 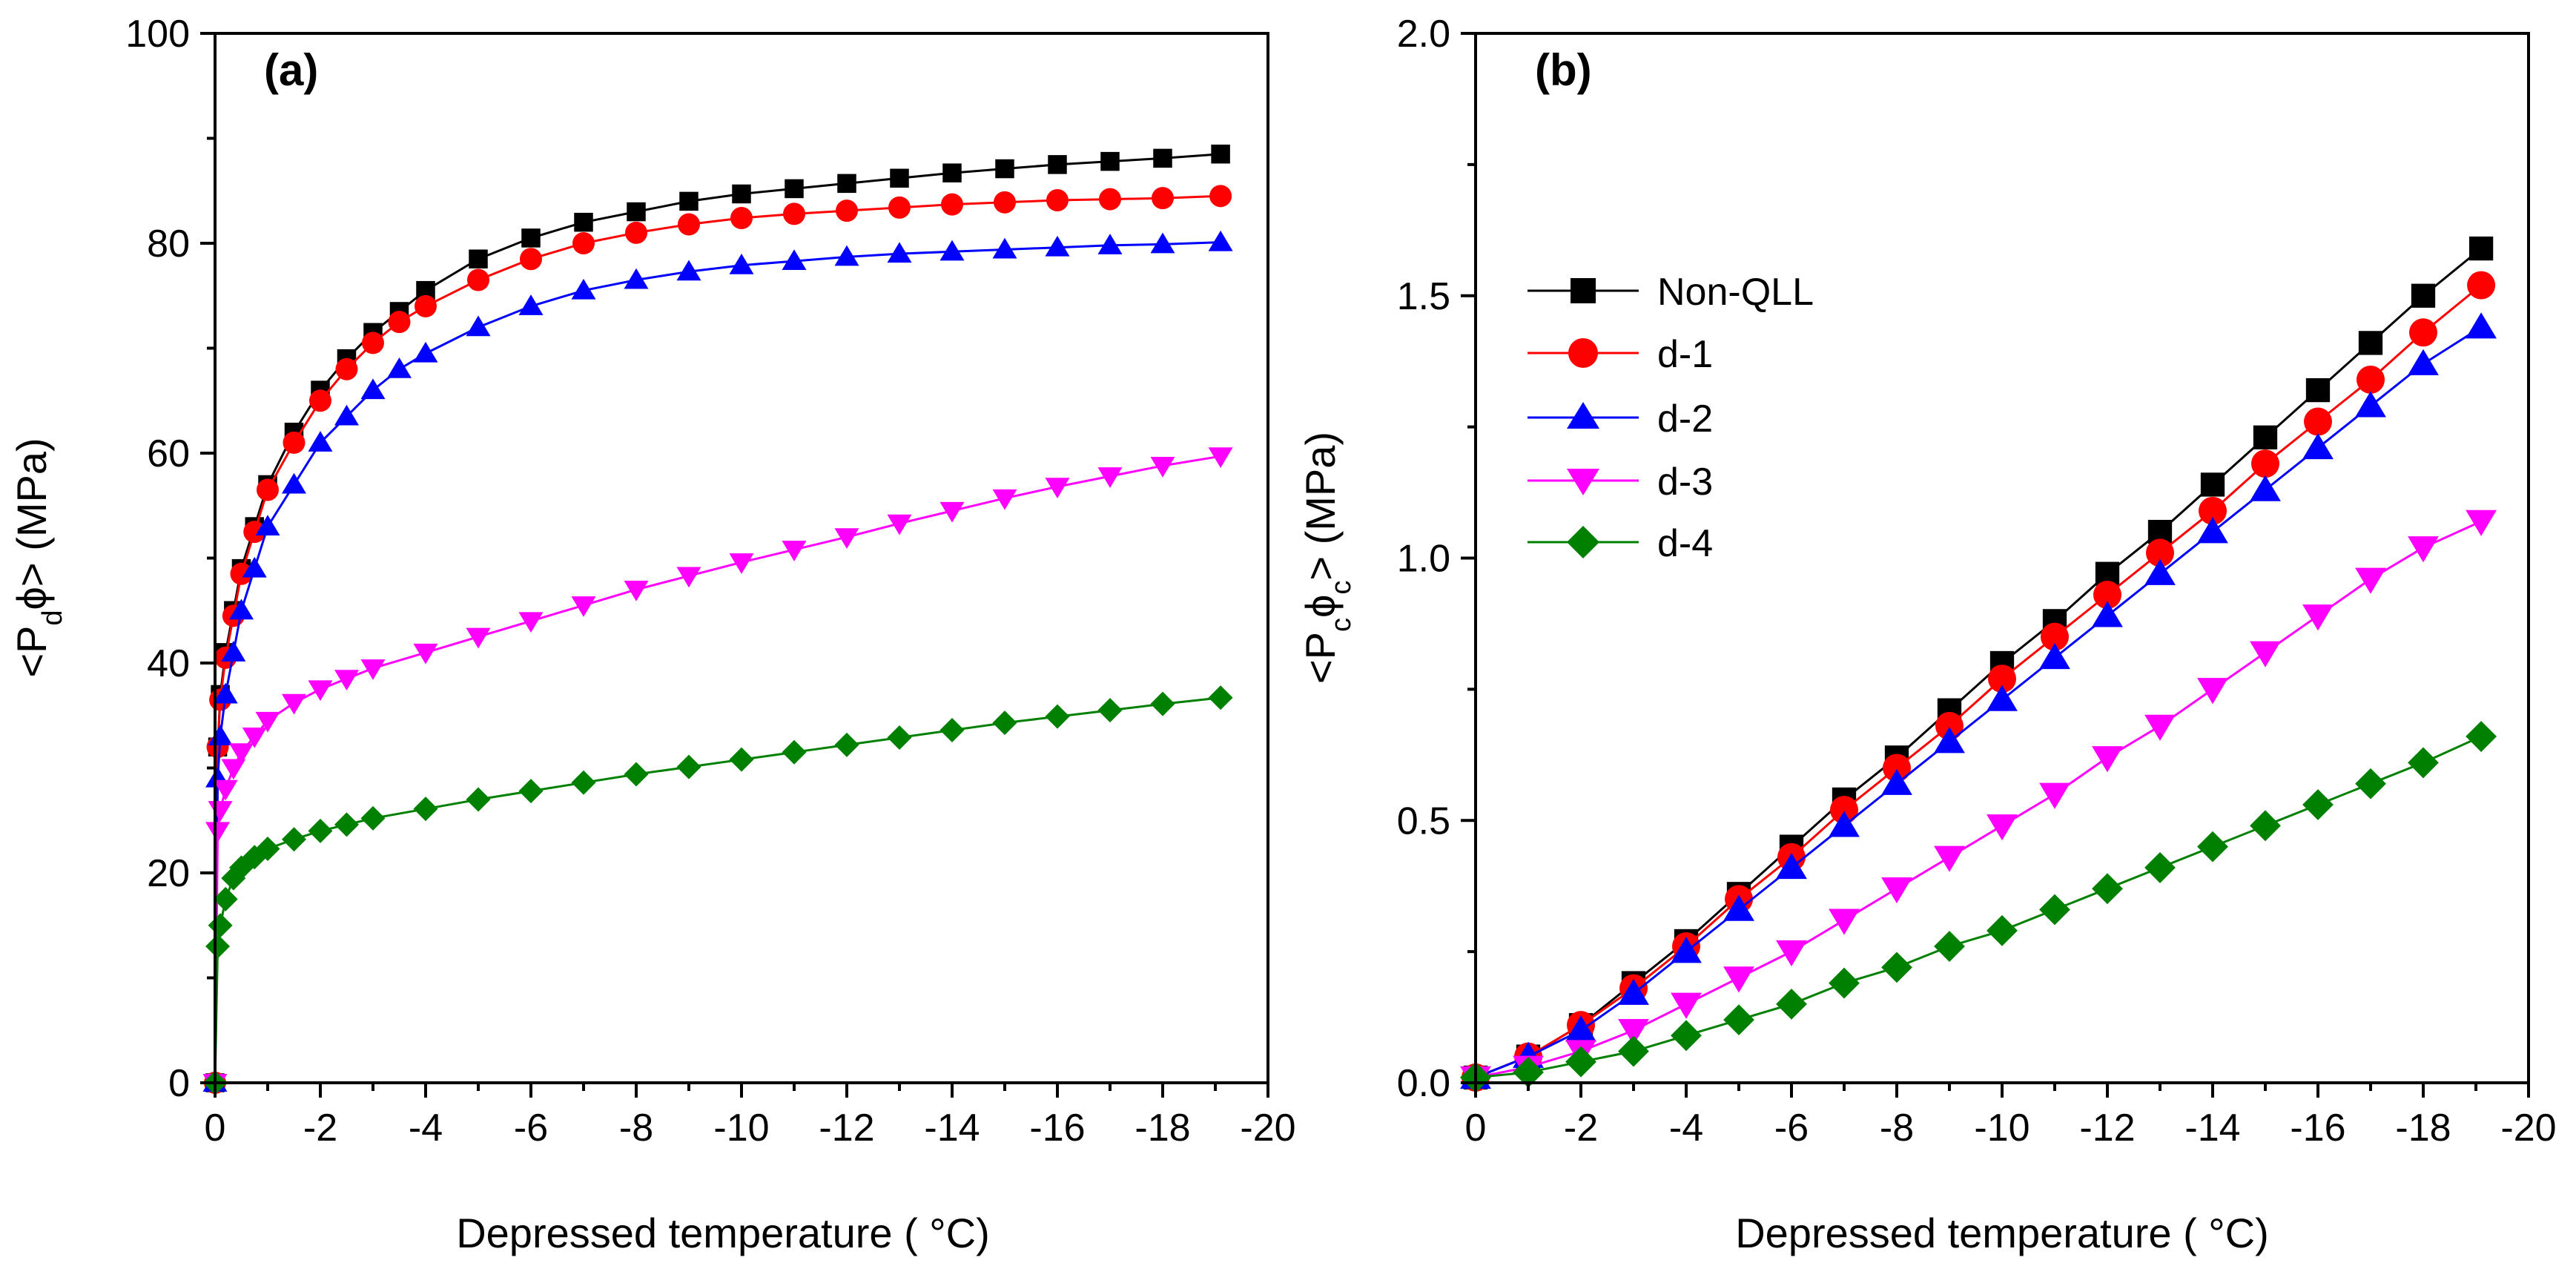 I want to click on panel-a-x-tick-label: -16, so click(x=1057, y=1128).